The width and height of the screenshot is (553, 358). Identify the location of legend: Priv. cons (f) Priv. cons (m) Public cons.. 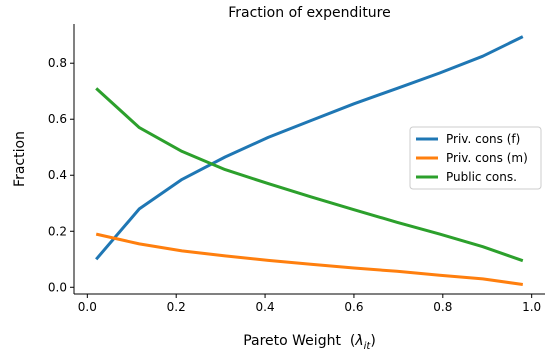
(475, 158).